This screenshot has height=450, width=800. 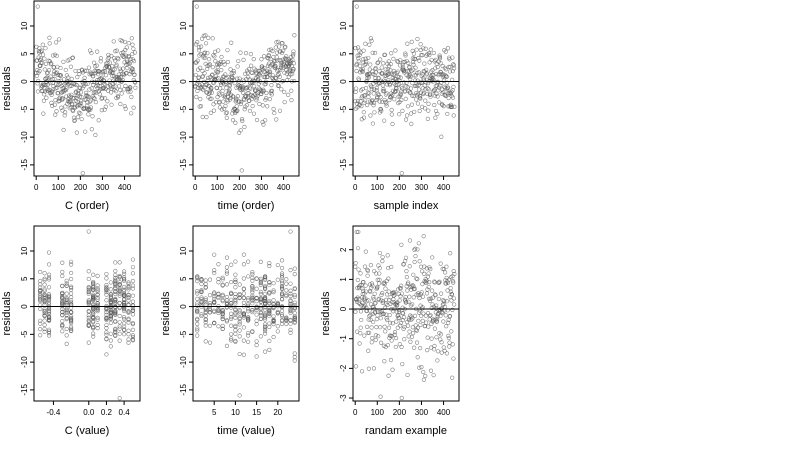 What do you see at coordinates (24, 278) in the screenshot?
I see `y-tick-label: 5` at bounding box center [24, 278].